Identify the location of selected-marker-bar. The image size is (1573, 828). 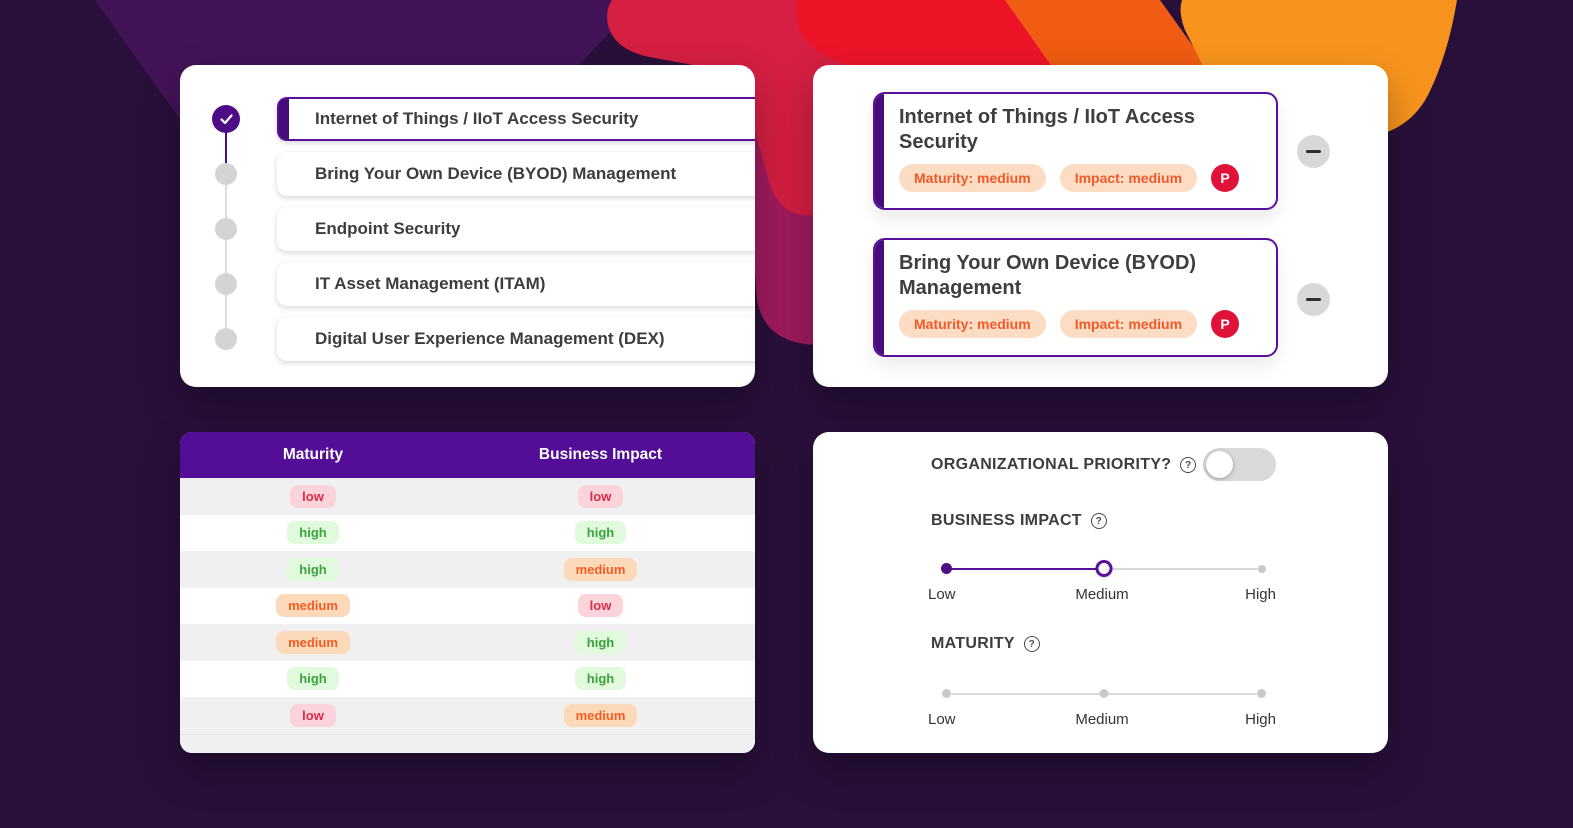
(284, 119).